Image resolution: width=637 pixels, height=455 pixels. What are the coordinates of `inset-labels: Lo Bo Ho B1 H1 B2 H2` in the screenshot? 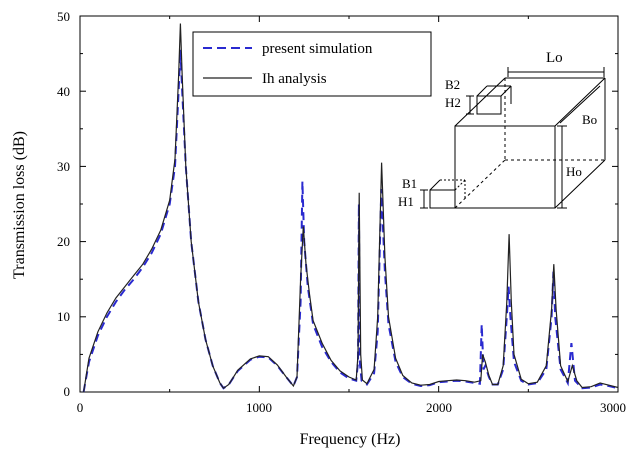 It's located at (497, 129).